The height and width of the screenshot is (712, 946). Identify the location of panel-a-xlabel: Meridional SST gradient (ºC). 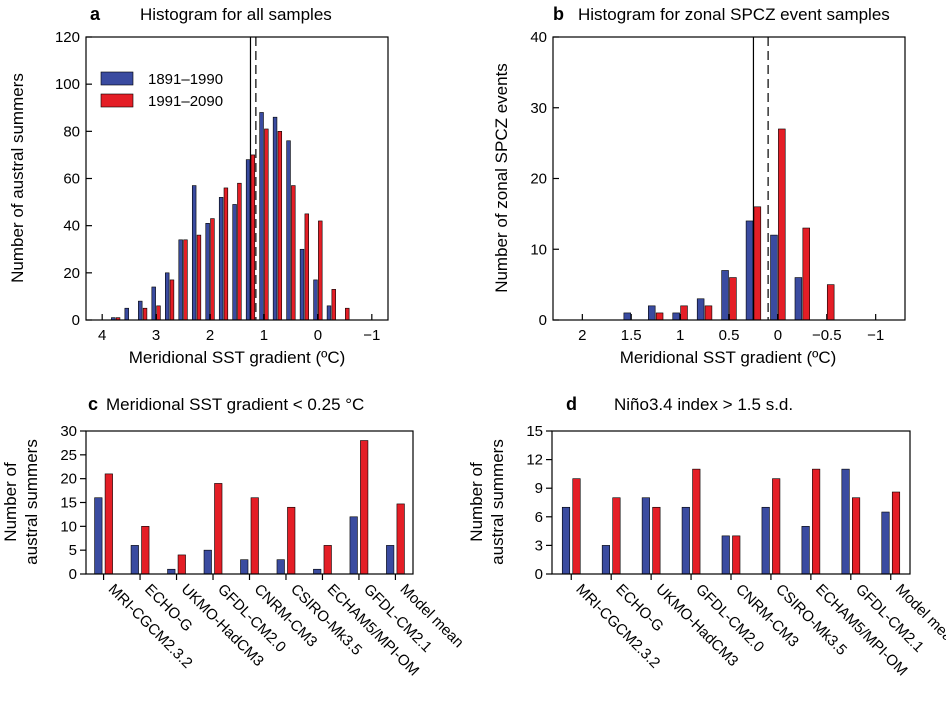
(237, 357).